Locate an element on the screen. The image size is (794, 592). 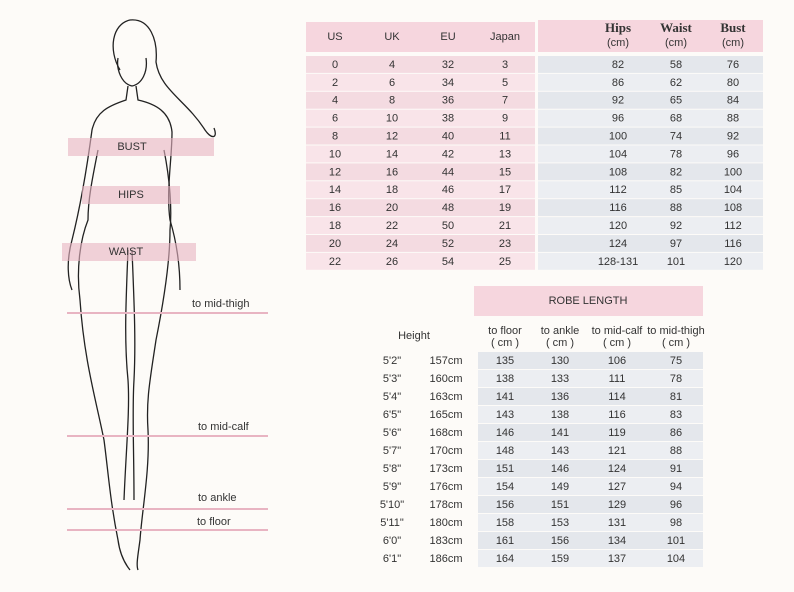
cell: 101 is located at coordinates (676, 541).